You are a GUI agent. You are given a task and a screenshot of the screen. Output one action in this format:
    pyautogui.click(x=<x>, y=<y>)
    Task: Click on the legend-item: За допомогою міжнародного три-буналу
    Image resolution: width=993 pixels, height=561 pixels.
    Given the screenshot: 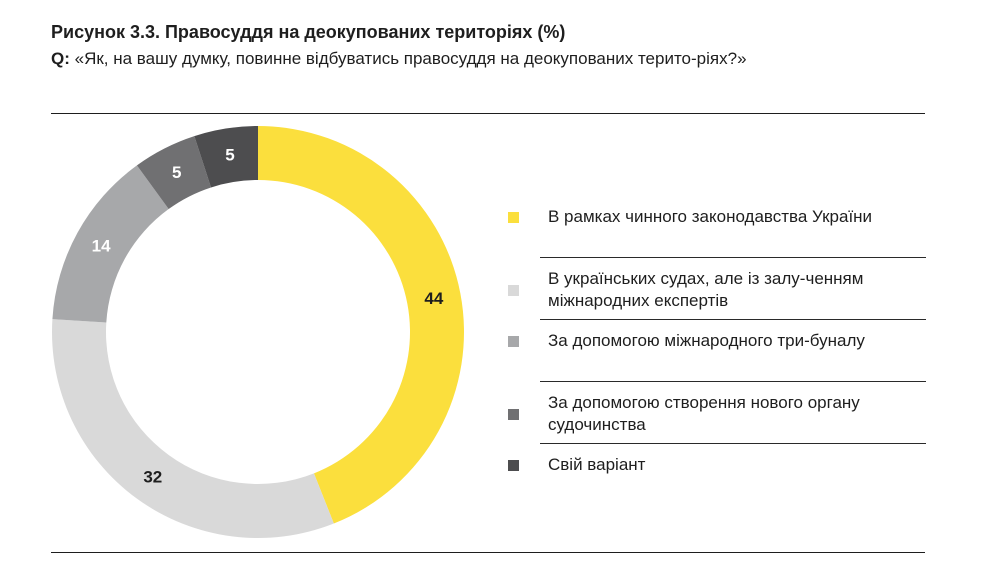 What is the action you would take?
    pyautogui.click(x=713, y=351)
    